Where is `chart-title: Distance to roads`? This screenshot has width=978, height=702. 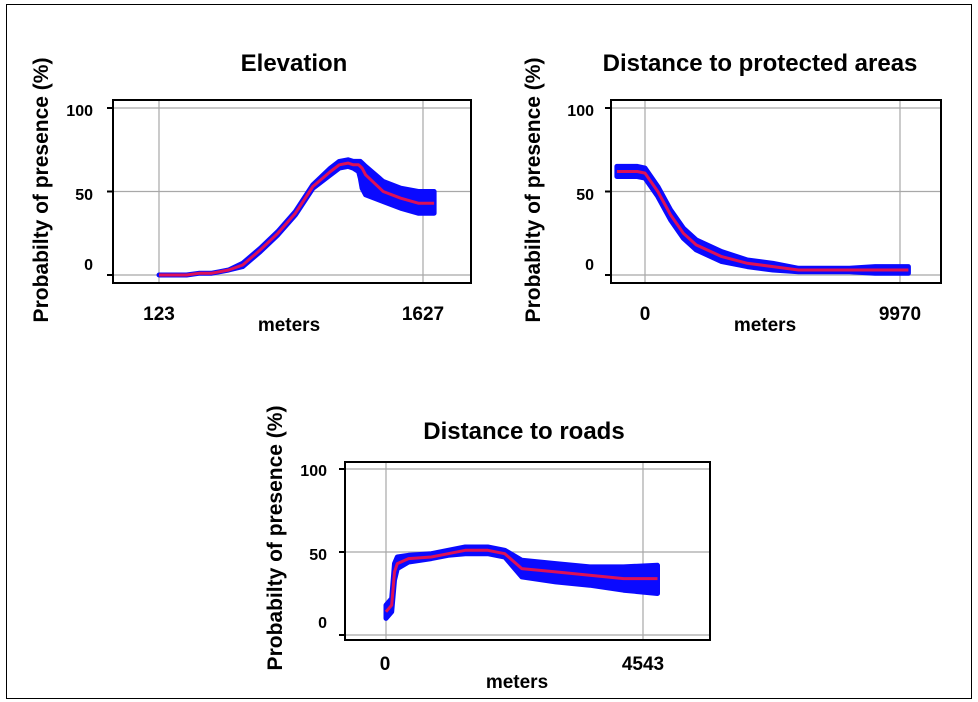
chart-title: Distance to roads is located at coordinates (523, 431).